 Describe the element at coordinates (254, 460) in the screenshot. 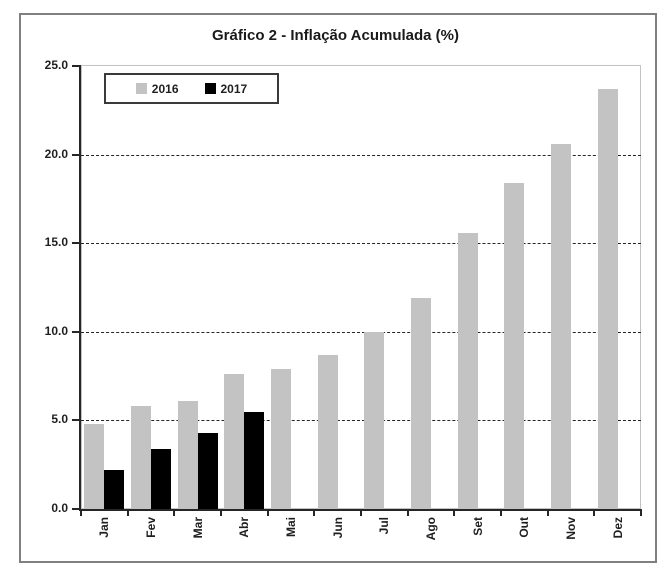

I see `bar-2017-abr` at that location.